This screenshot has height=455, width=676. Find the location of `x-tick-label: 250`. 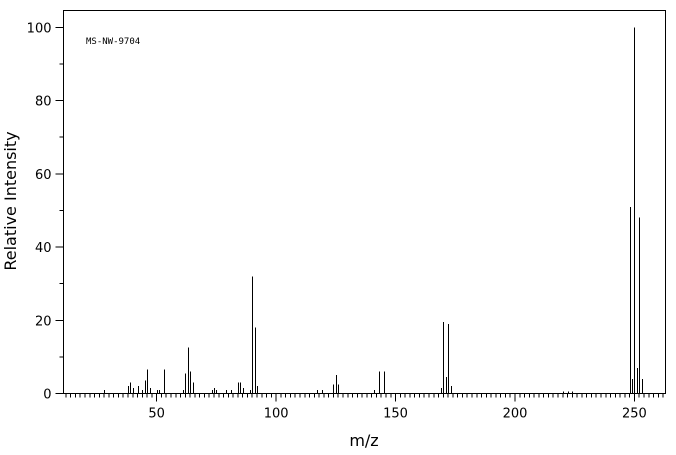

x-tick-label: 250 is located at coordinates (634, 414).